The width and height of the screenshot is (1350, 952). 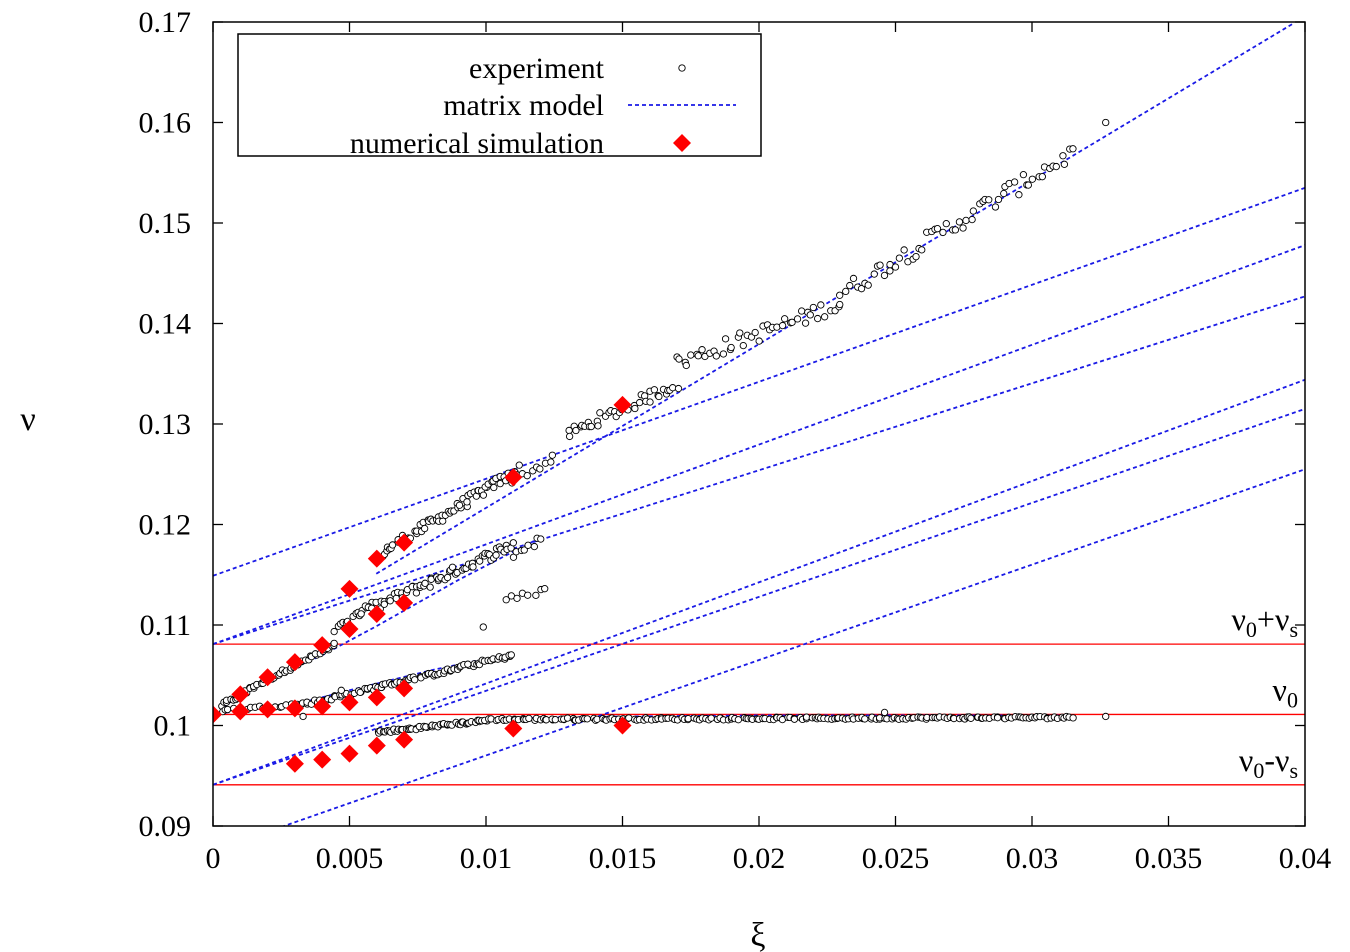 I want to click on y-tick-label: 0.12, so click(x=165, y=525).